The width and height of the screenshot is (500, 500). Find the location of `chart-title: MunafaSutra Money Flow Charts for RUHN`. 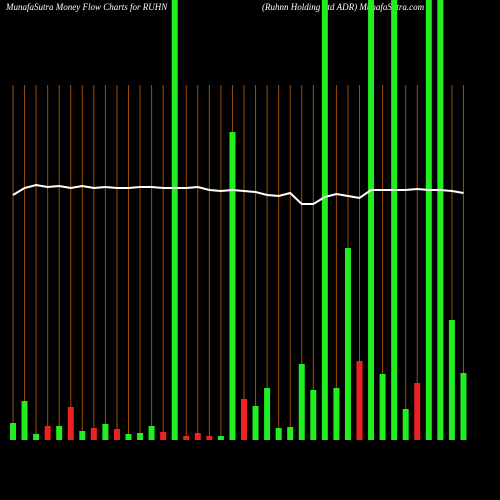

chart-title: MunafaSutra Money Flow Charts for RUHN is located at coordinates (86, 7).